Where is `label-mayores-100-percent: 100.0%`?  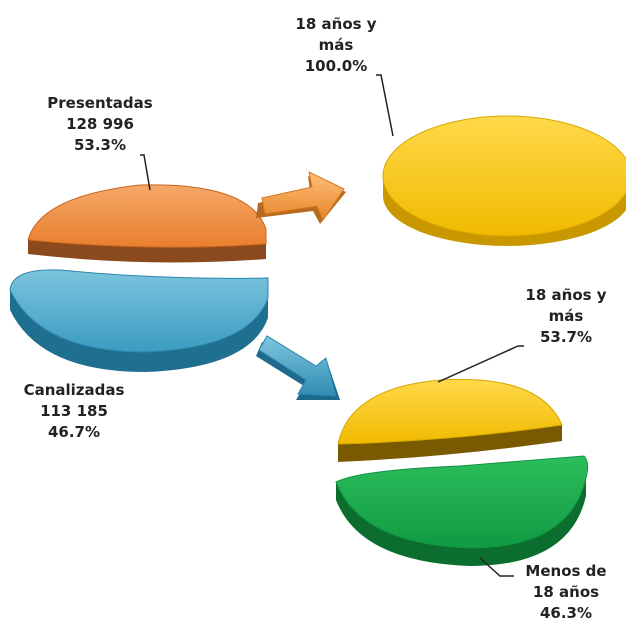 label-mayores-100-percent: 100.0% is located at coordinates (336, 66).